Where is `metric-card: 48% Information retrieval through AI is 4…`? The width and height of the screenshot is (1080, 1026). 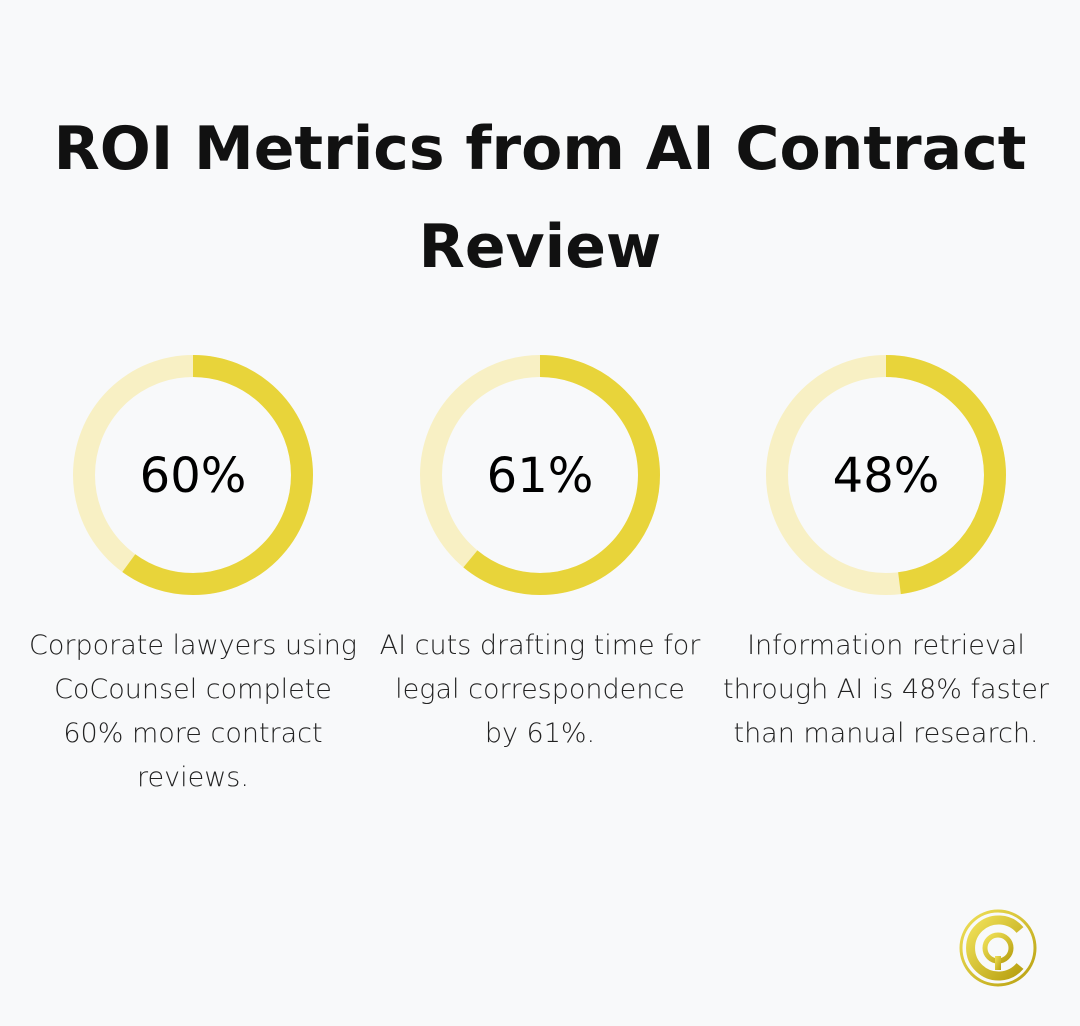 metric-card: 48% Information retrieval through AI is 4… is located at coordinates (886, 553).